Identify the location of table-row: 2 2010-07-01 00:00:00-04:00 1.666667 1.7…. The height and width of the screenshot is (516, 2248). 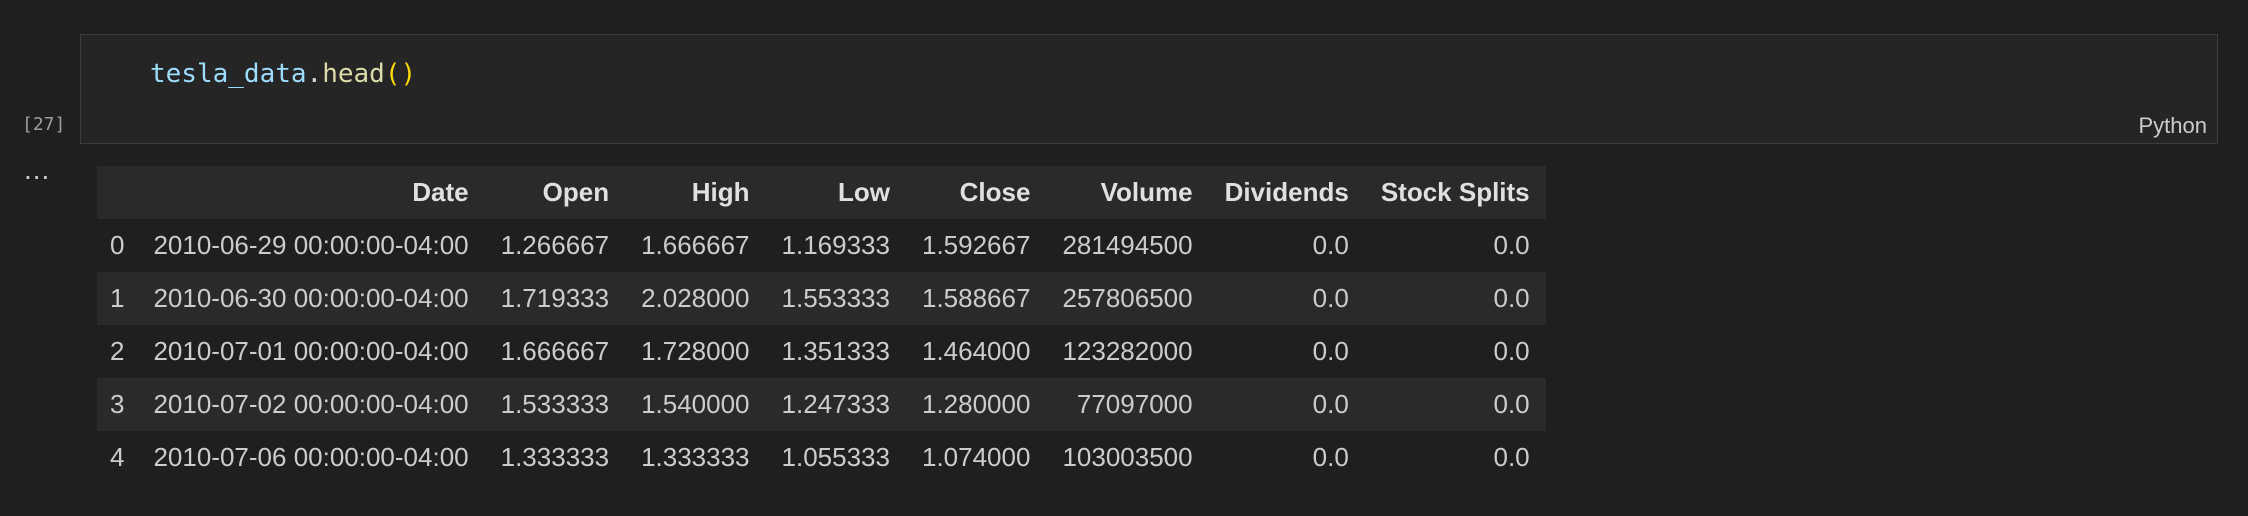
(821, 351).